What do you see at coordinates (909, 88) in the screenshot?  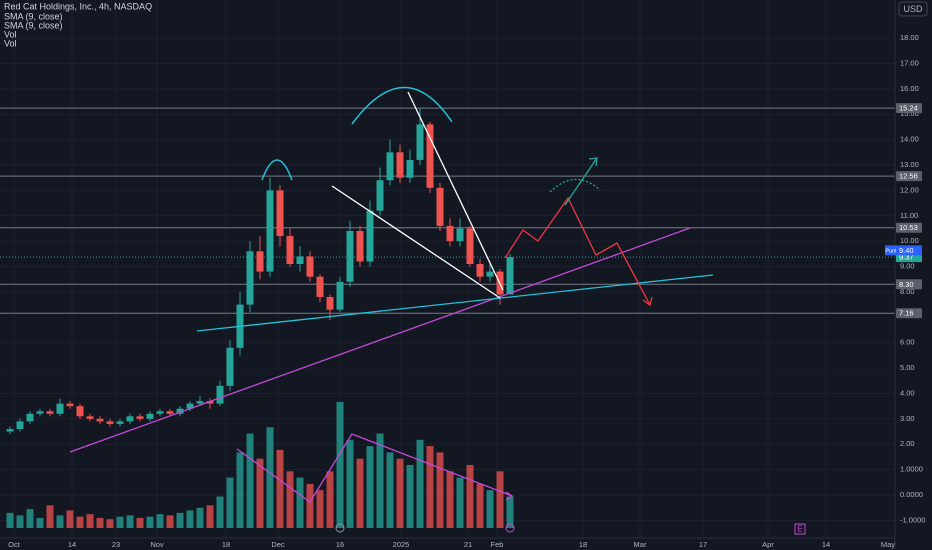 I see `y-tick-label: 16.00` at bounding box center [909, 88].